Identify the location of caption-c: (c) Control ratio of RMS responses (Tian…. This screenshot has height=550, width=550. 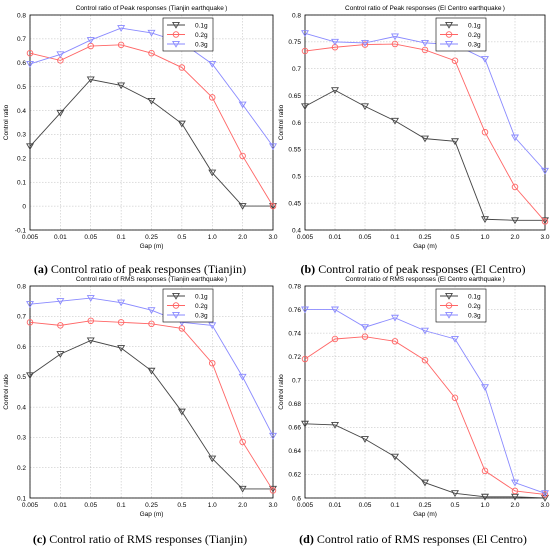
(140, 539).